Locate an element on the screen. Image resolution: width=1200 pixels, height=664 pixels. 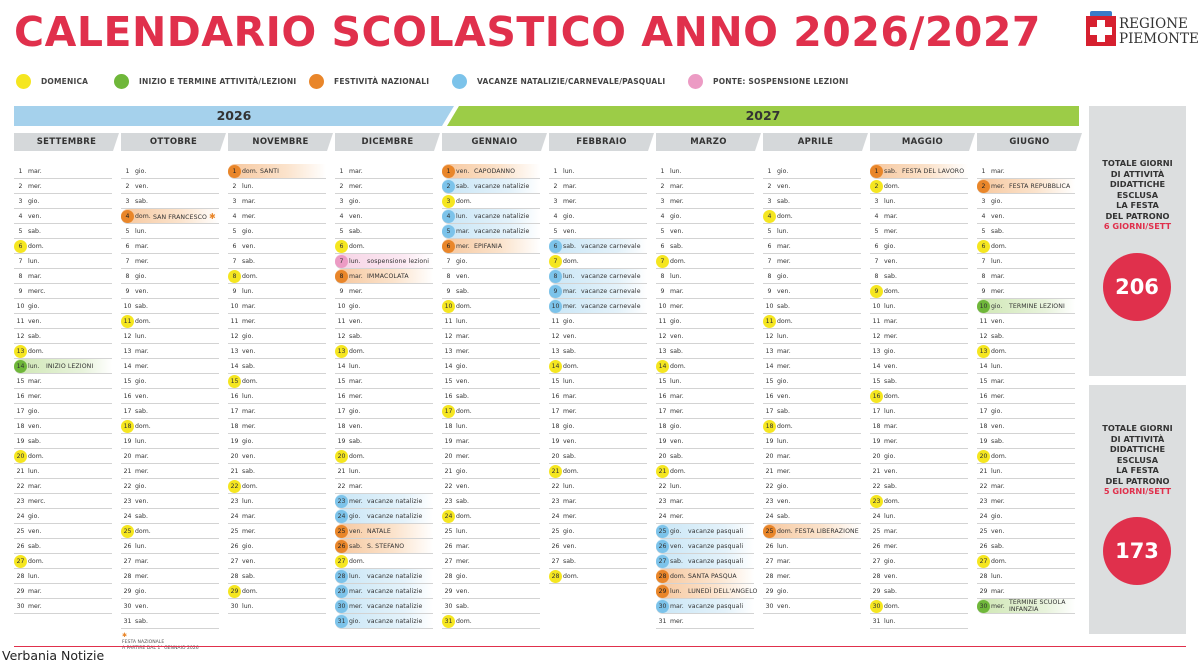
day-event: vacanze natalizie is located at coordinates (394, 591).